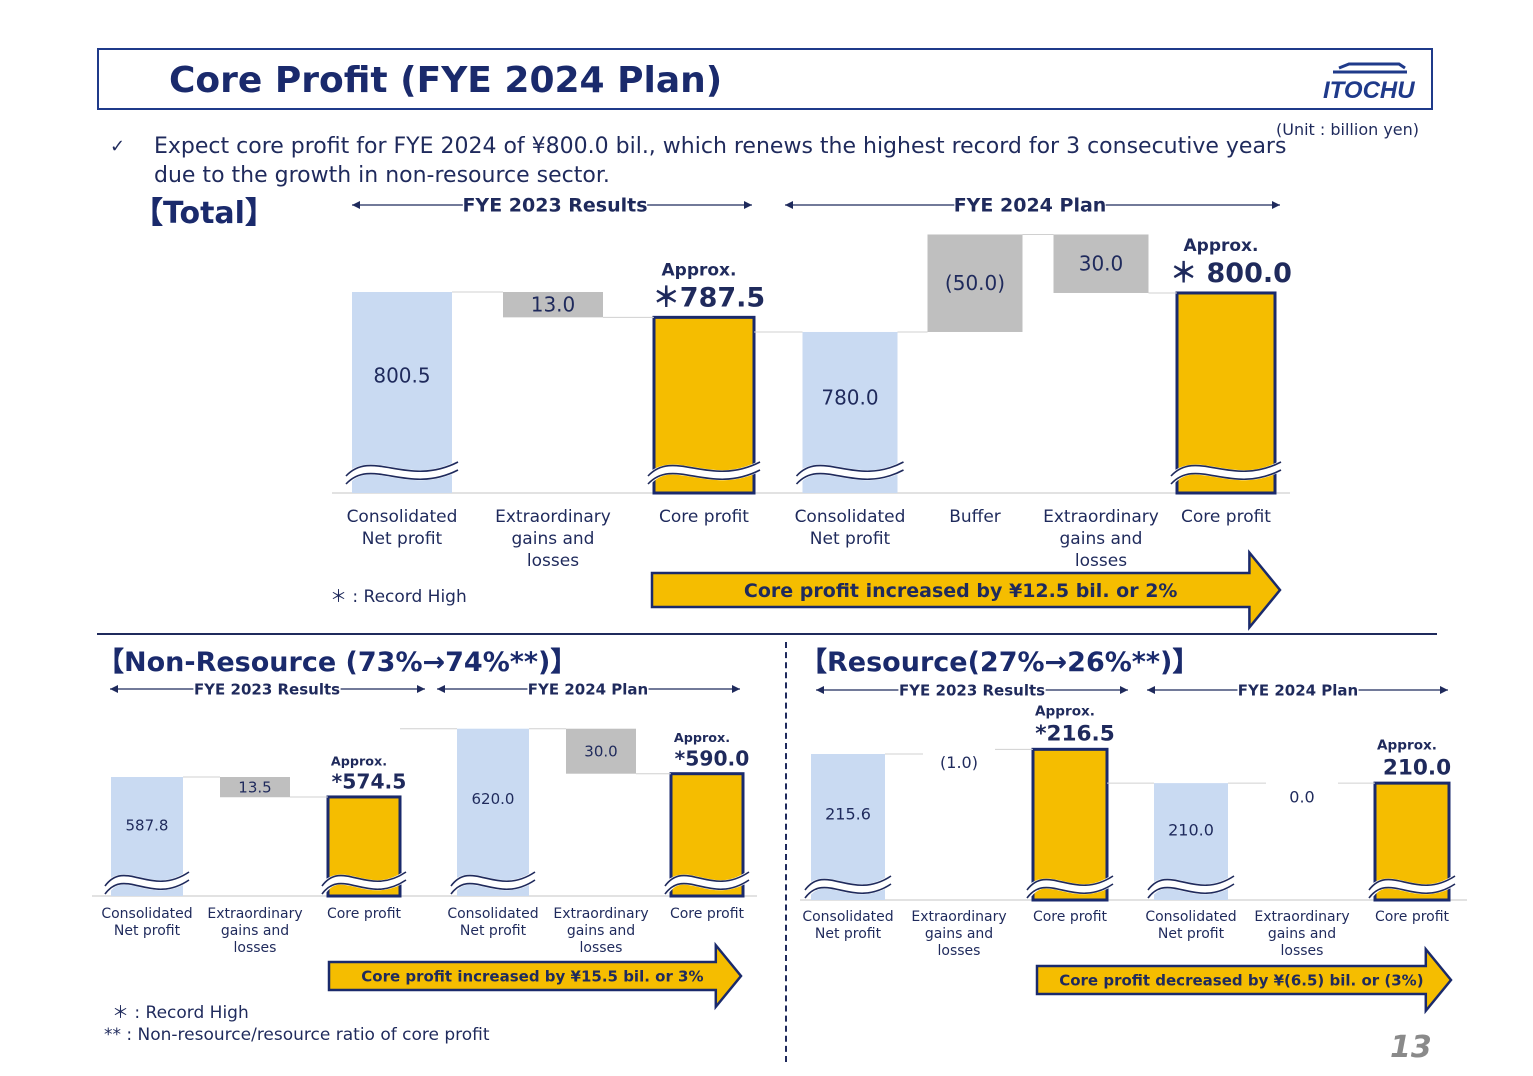 This screenshot has width=1533, height=1076. I want to click on record-high-note-total: ＊ : Record High, so click(398, 597).